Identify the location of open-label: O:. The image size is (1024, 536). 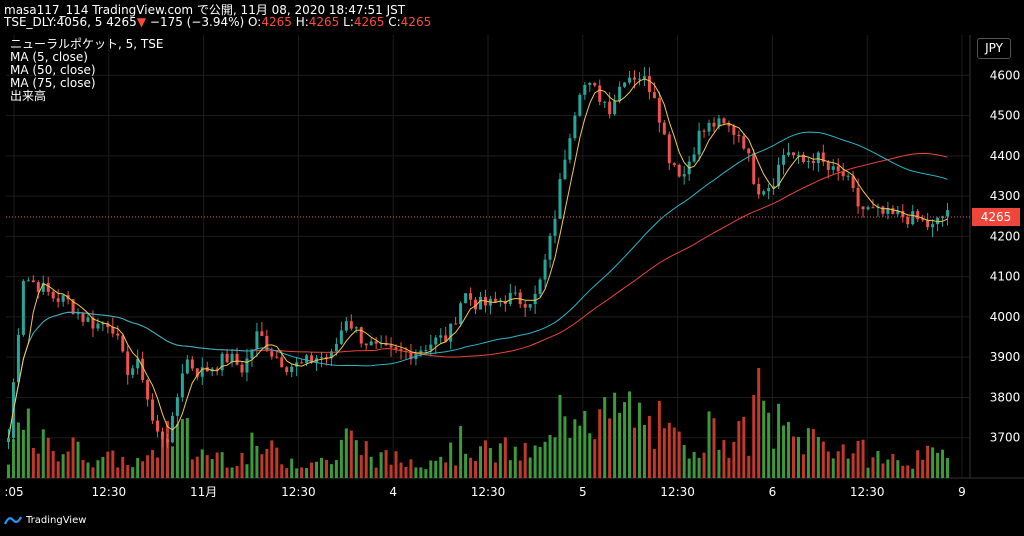
(255, 22).